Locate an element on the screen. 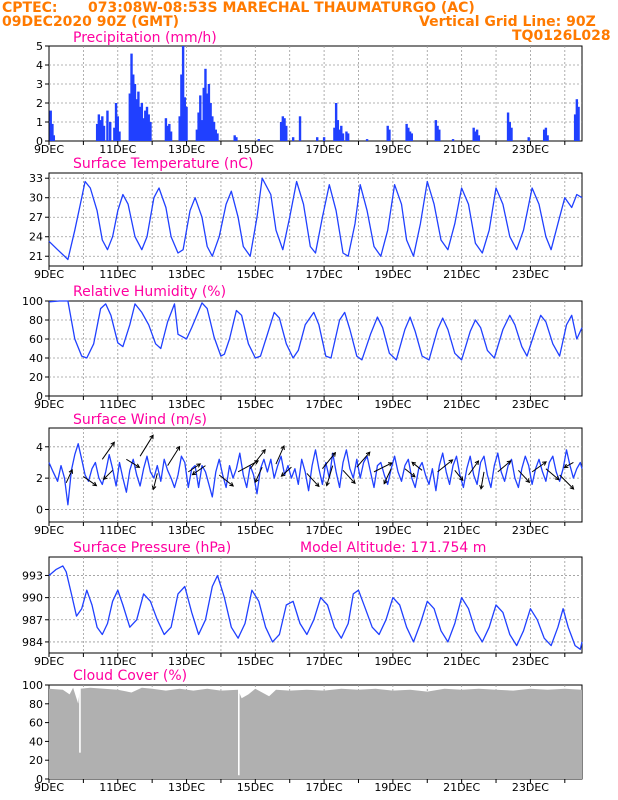  cloud-ytick-label: 40 is located at coordinates (36, 741).